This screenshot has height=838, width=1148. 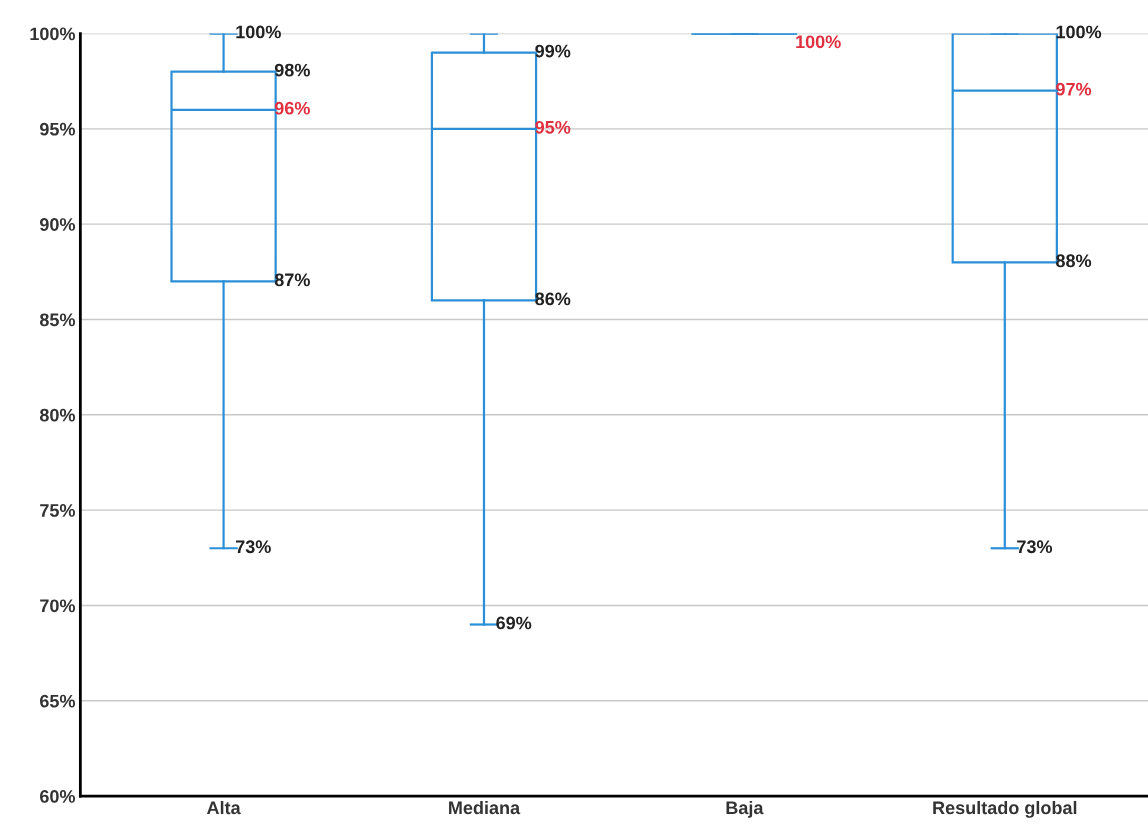 What do you see at coordinates (53, 34) in the screenshot?
I see `y-tick-label: 100%` at bounding box center [53, 34].